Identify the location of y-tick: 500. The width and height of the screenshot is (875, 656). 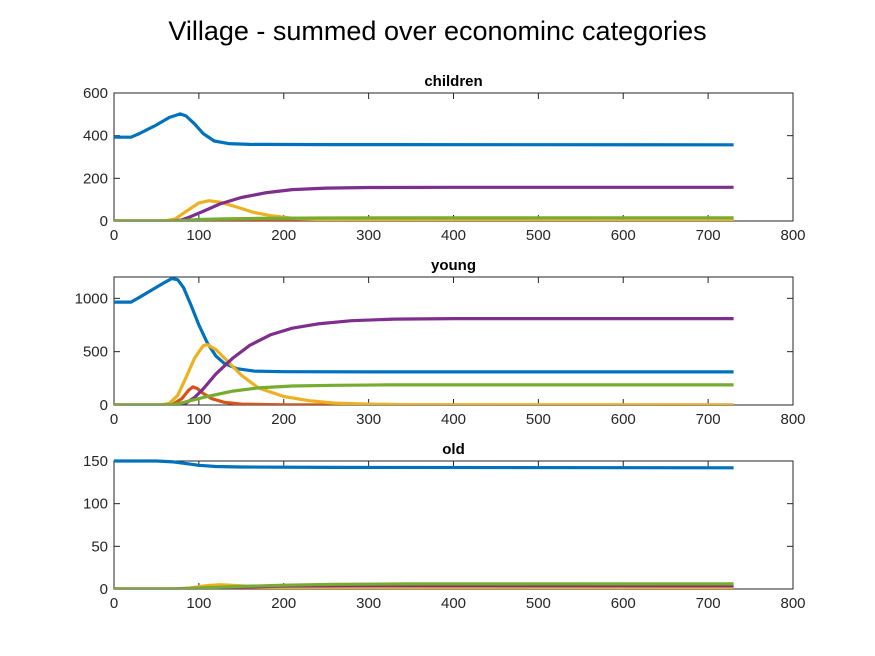
(438, 352).